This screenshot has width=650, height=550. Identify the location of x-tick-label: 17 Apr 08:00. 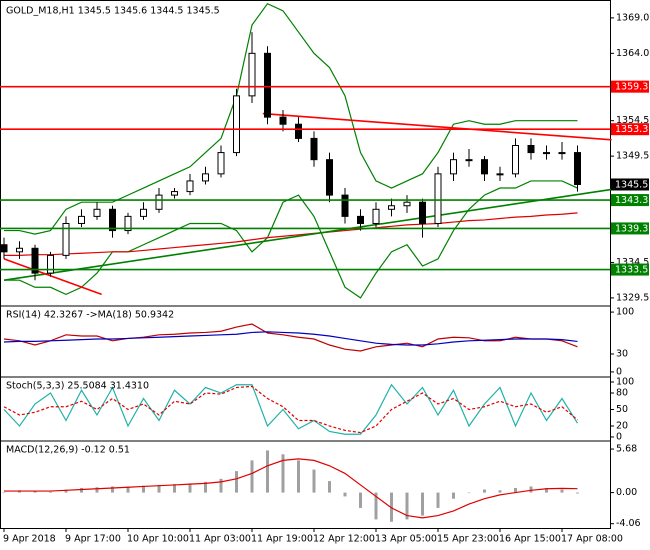
(592, 539).